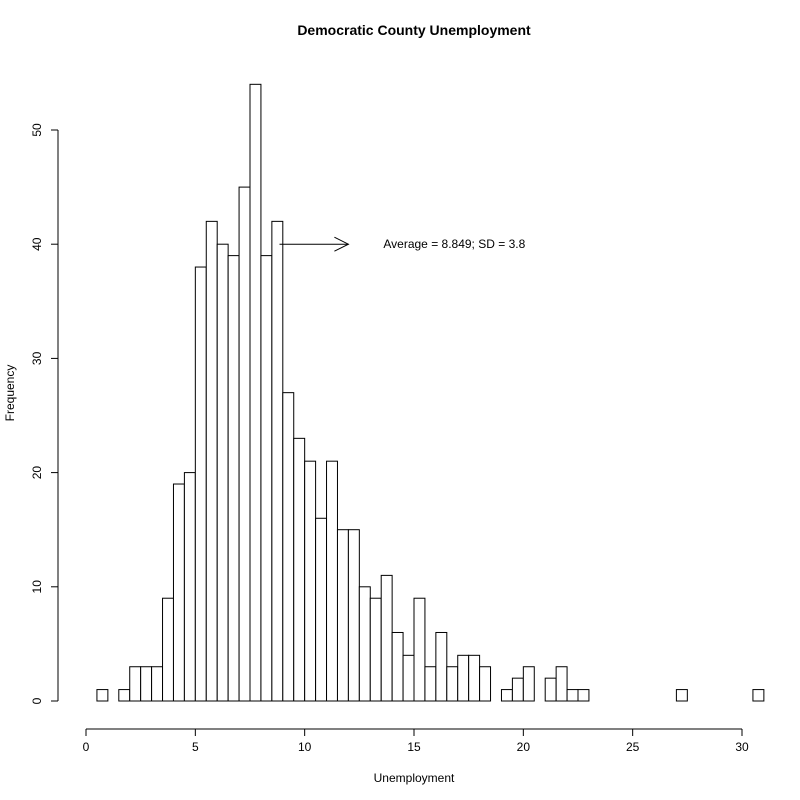 The height and width of the screenshot is (800, 800). I want to click on y-tick-label: 0, so click(37, 700).